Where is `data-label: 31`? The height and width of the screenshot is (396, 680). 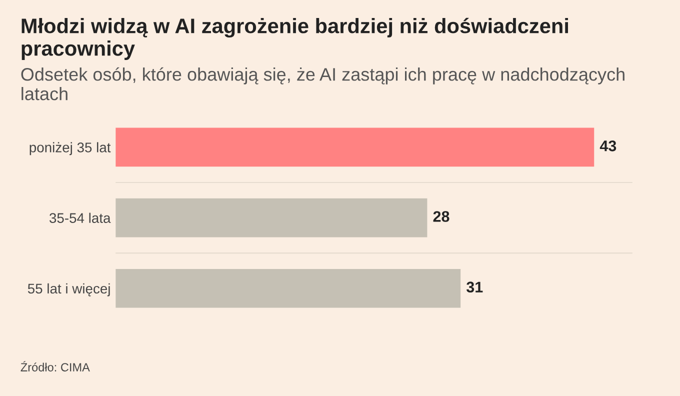
data-label: 31 is located at coordinates (474, 287).